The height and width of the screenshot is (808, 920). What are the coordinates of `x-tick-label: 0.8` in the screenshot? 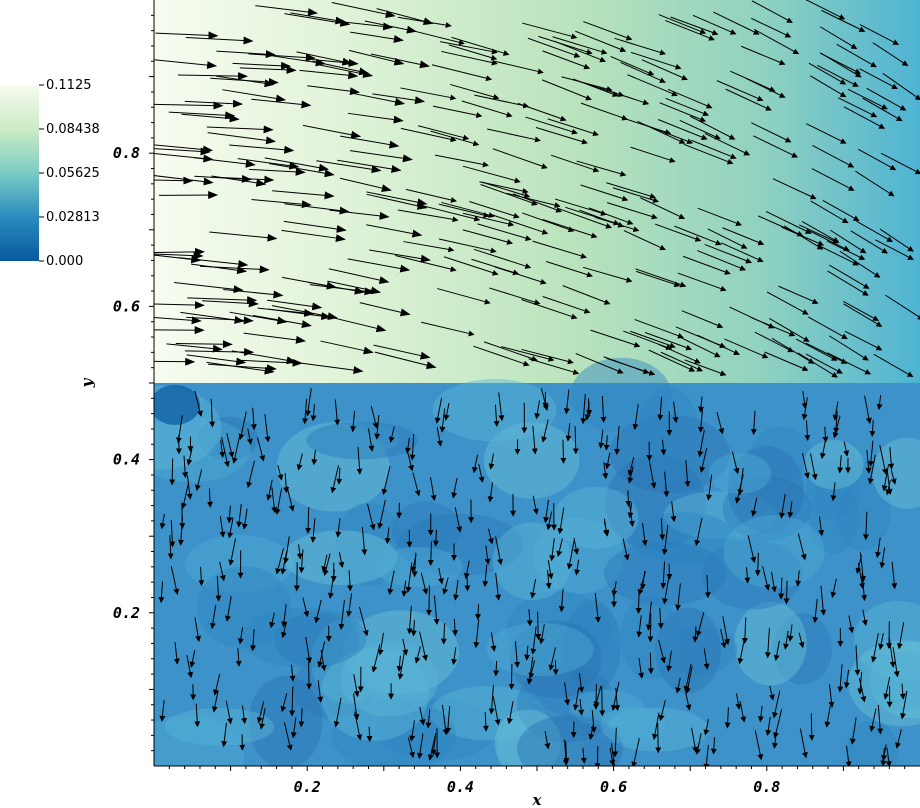 It's located at (766, 787).